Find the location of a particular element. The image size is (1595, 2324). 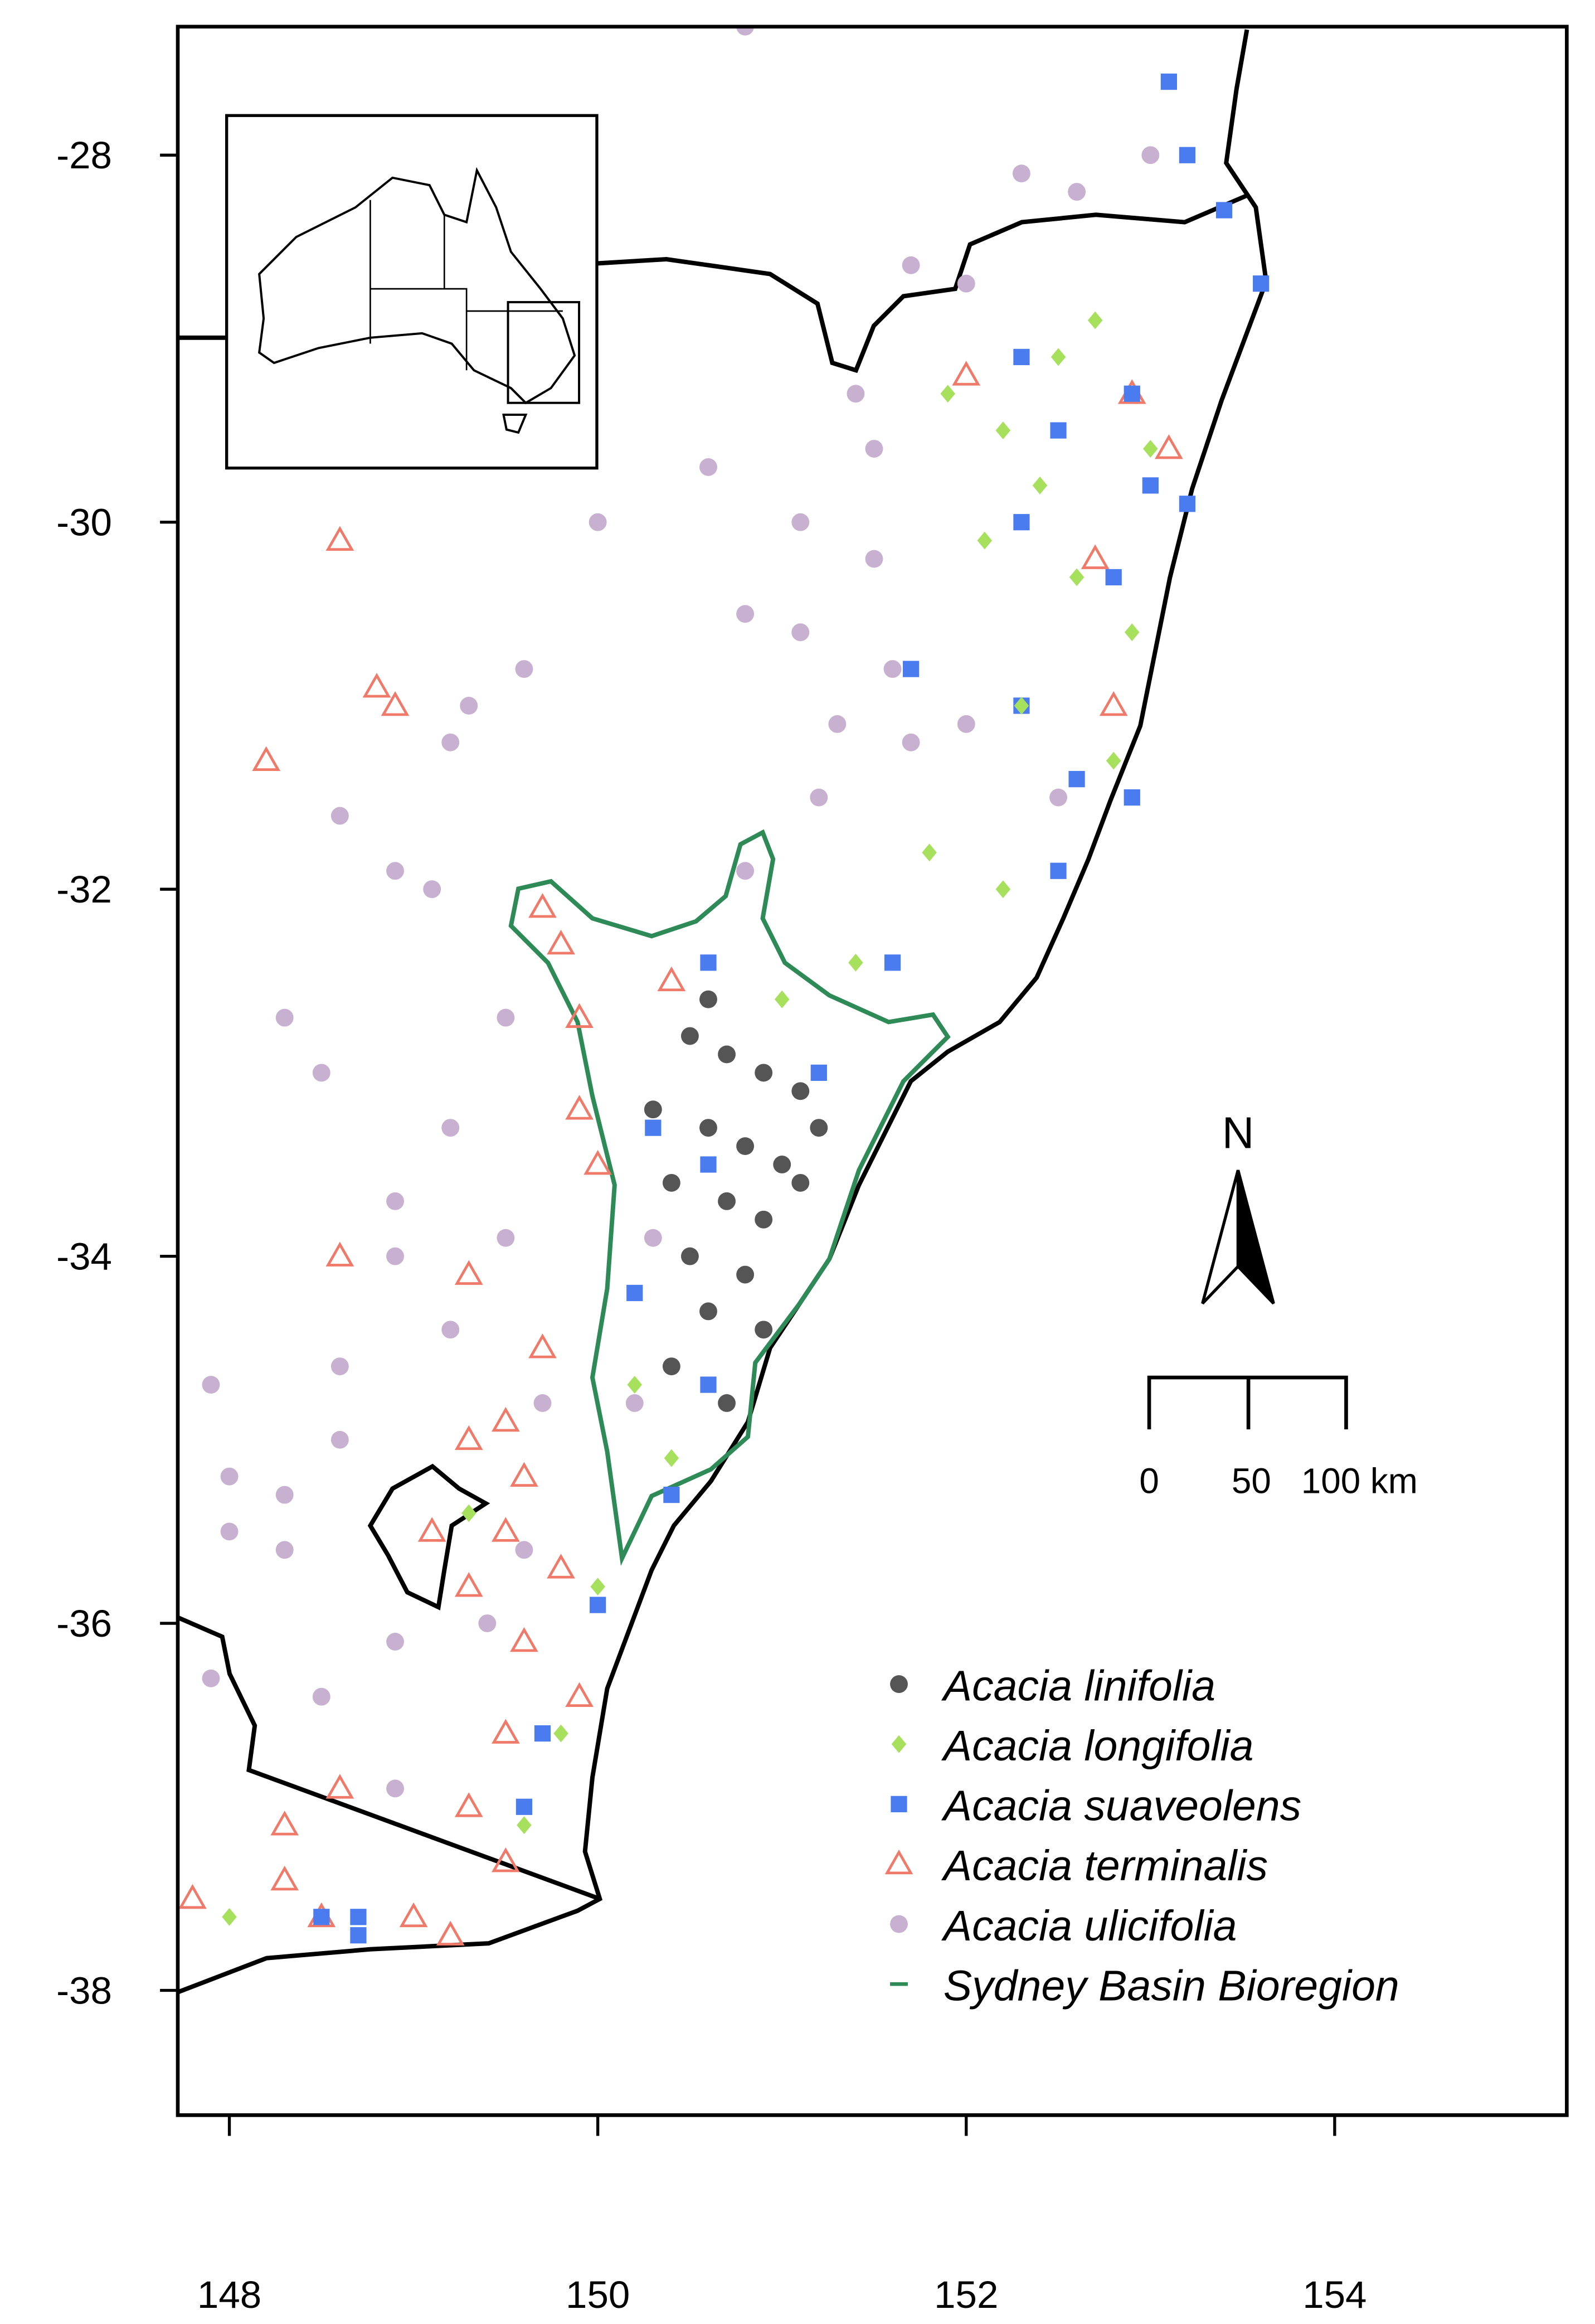

north-label: N is located at coordinates (1238, 1132).